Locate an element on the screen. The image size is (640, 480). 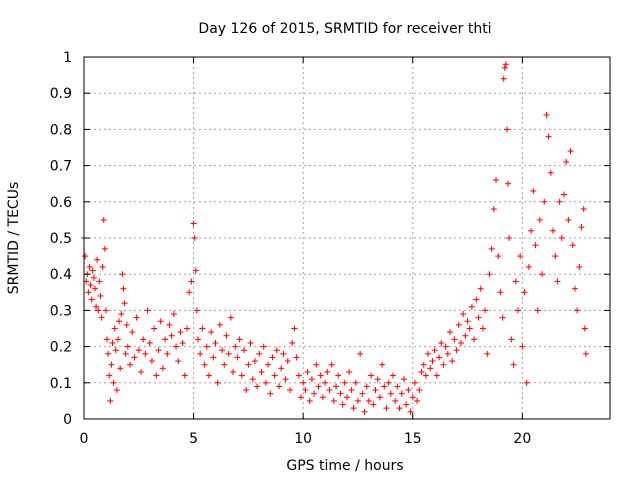
x-tick-label: 5 is located at coordinates (193, 439).